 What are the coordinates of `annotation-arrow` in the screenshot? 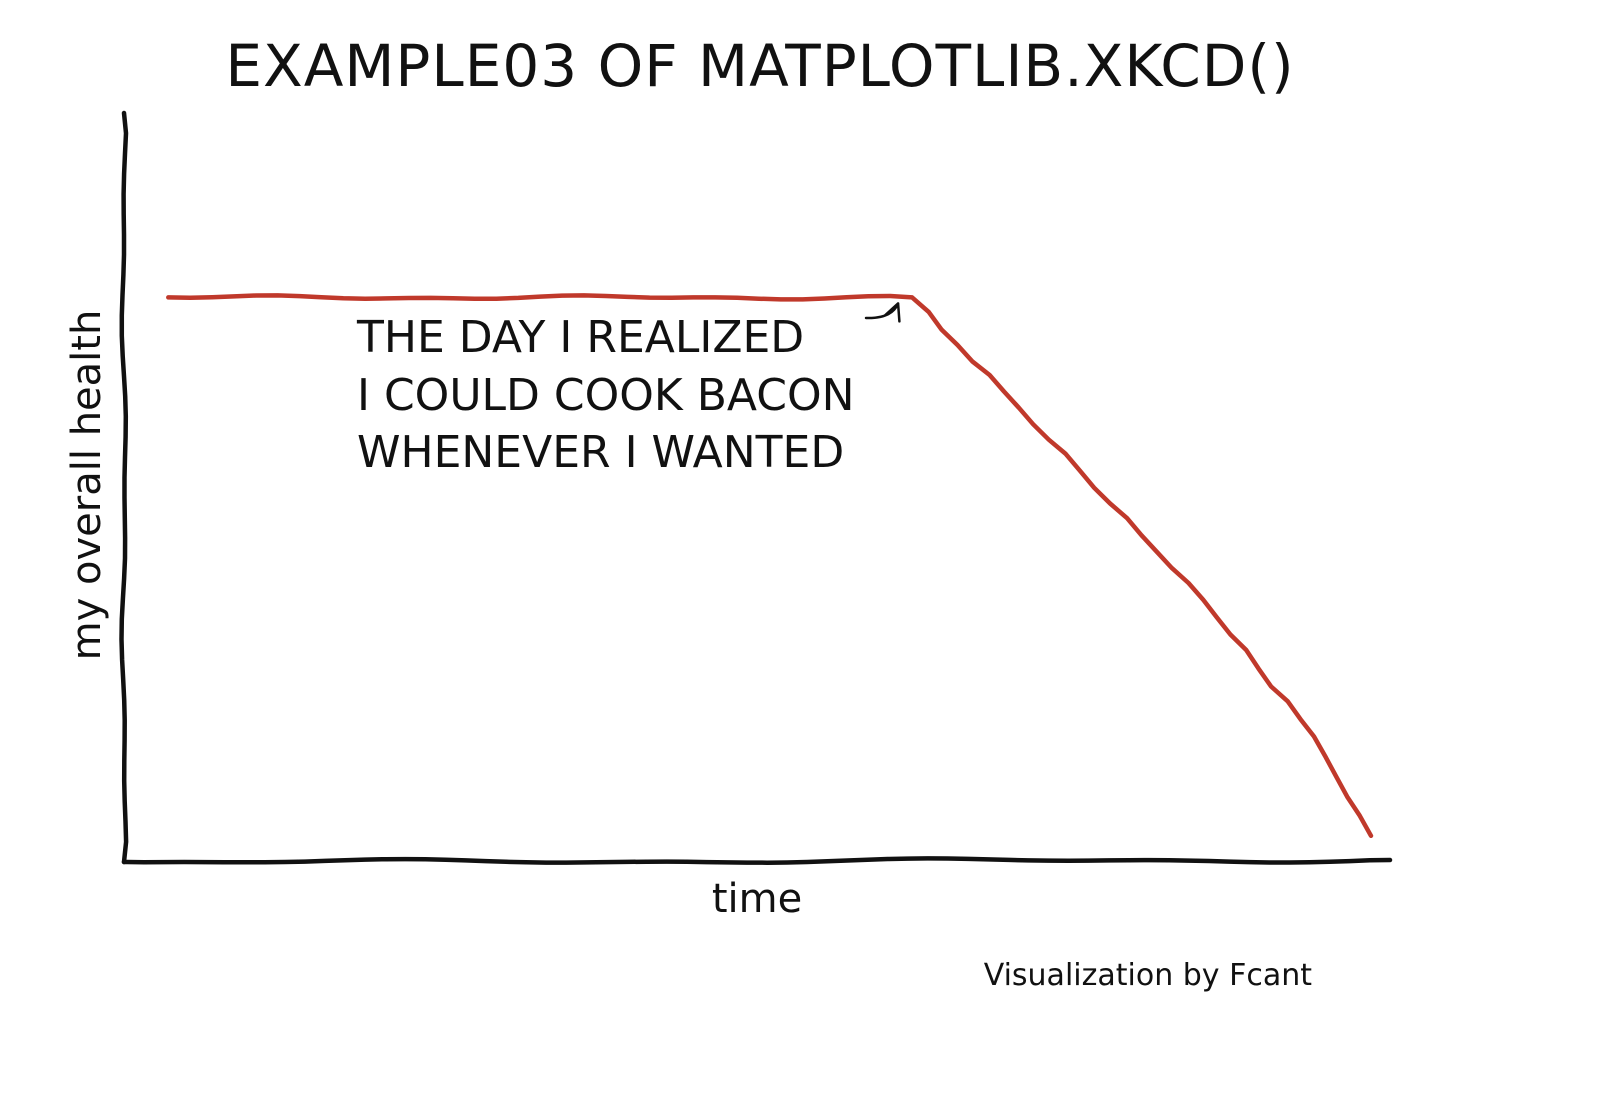 It's located at (882, 312).